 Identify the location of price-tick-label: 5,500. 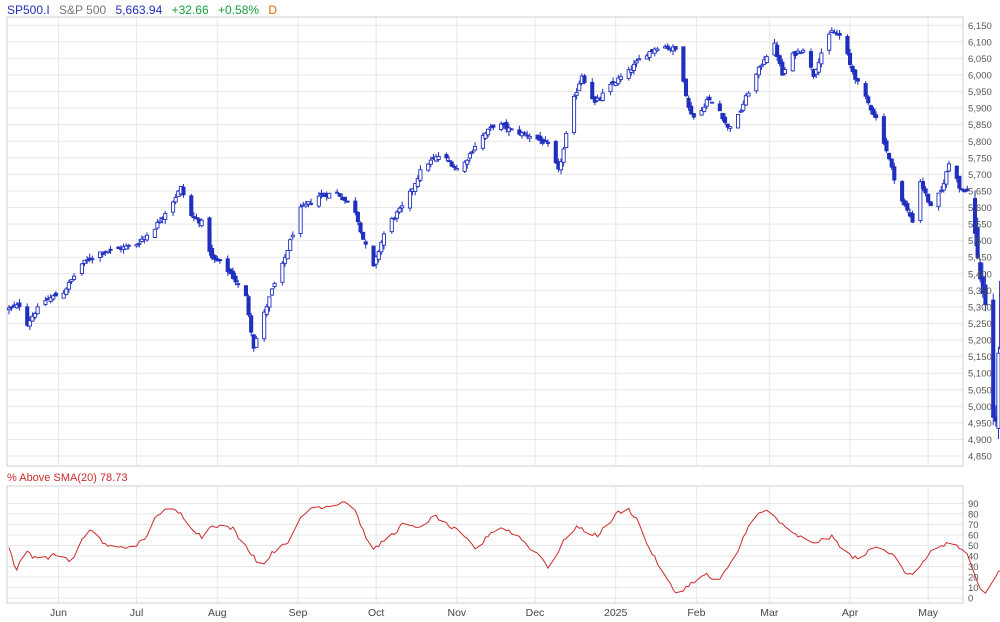
(980, 241).